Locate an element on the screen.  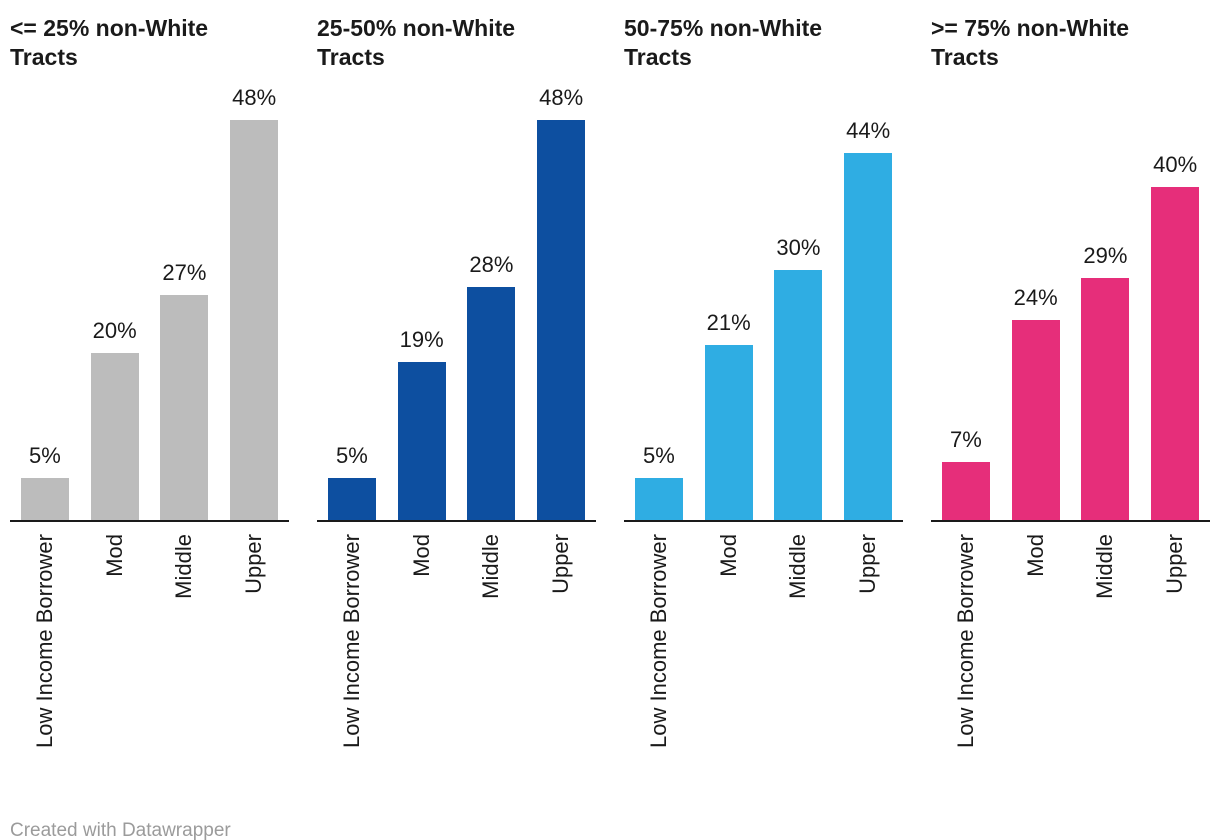
bar-value-label: 24% is located at coordinates (1035, 297).